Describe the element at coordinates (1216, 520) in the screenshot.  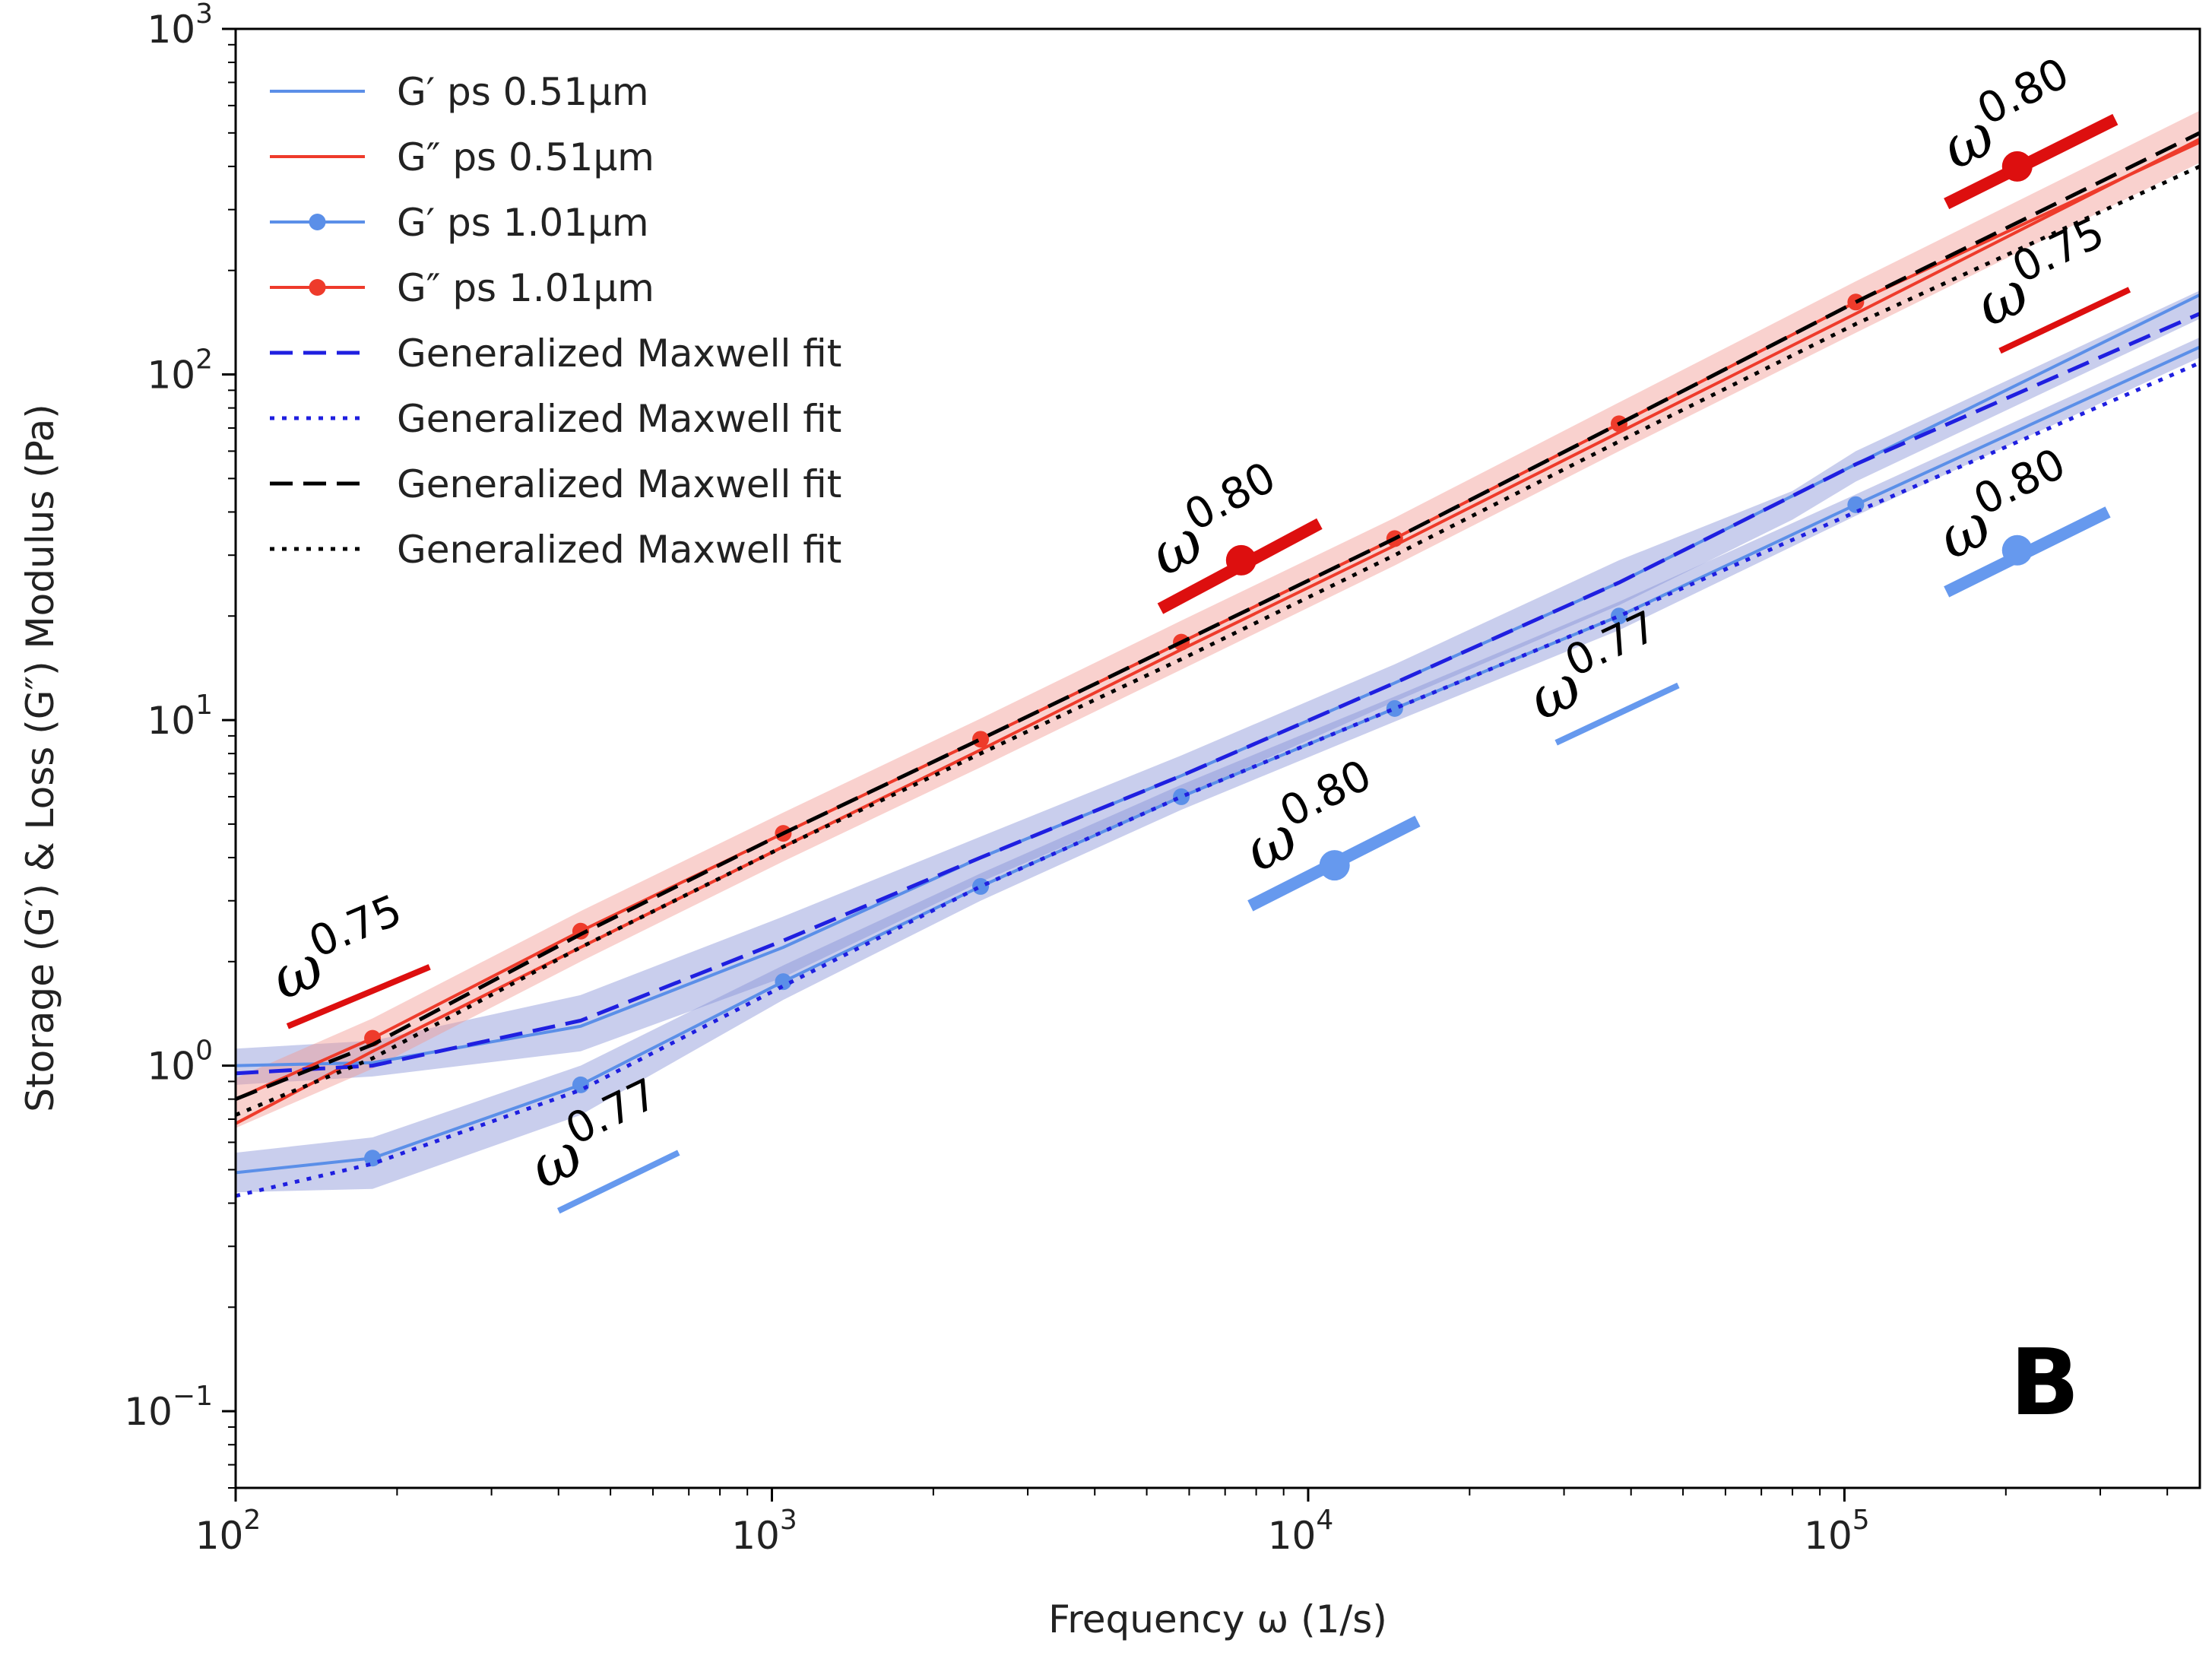
I see `slope-label-2: ω0.80` at that location.